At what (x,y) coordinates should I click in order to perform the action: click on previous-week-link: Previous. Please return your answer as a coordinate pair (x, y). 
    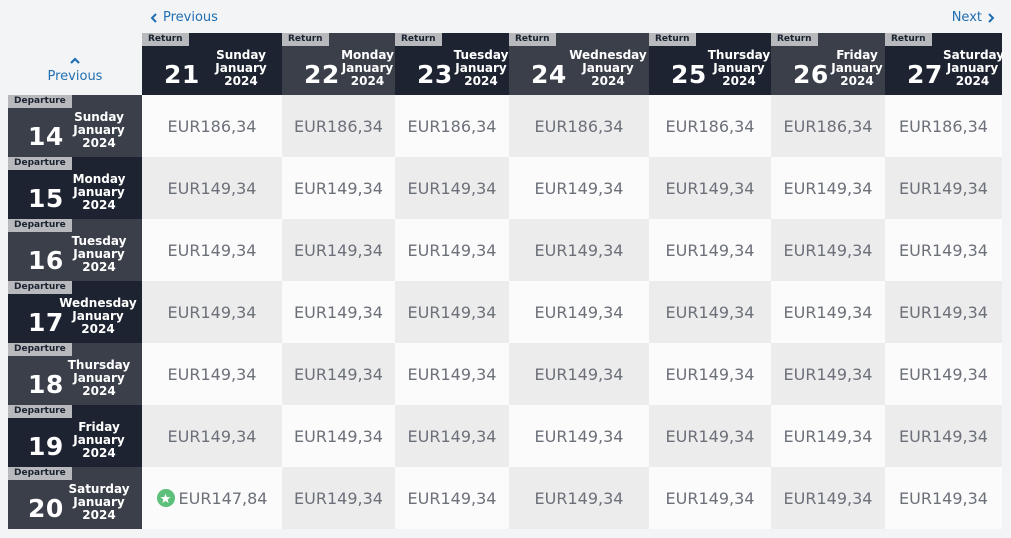
    Looking at the image, I should click on (183, 17).